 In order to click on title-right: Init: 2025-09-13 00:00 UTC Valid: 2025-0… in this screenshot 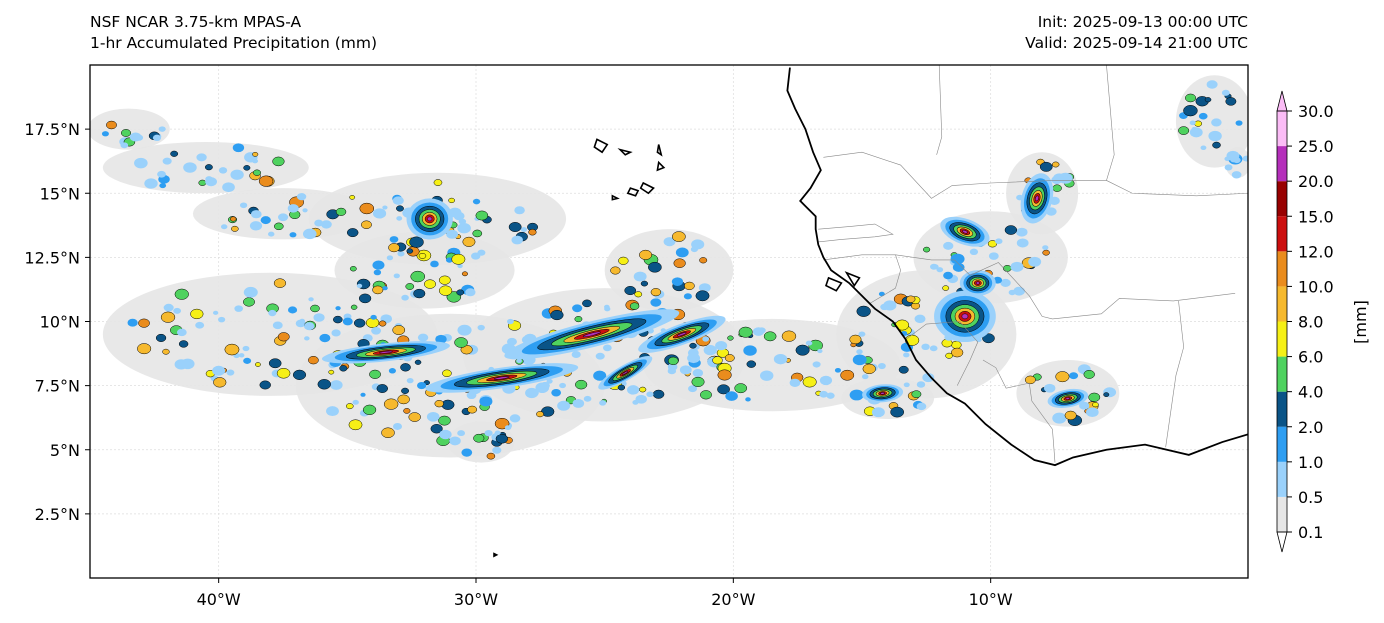, I will do `click(1136, 33)`.